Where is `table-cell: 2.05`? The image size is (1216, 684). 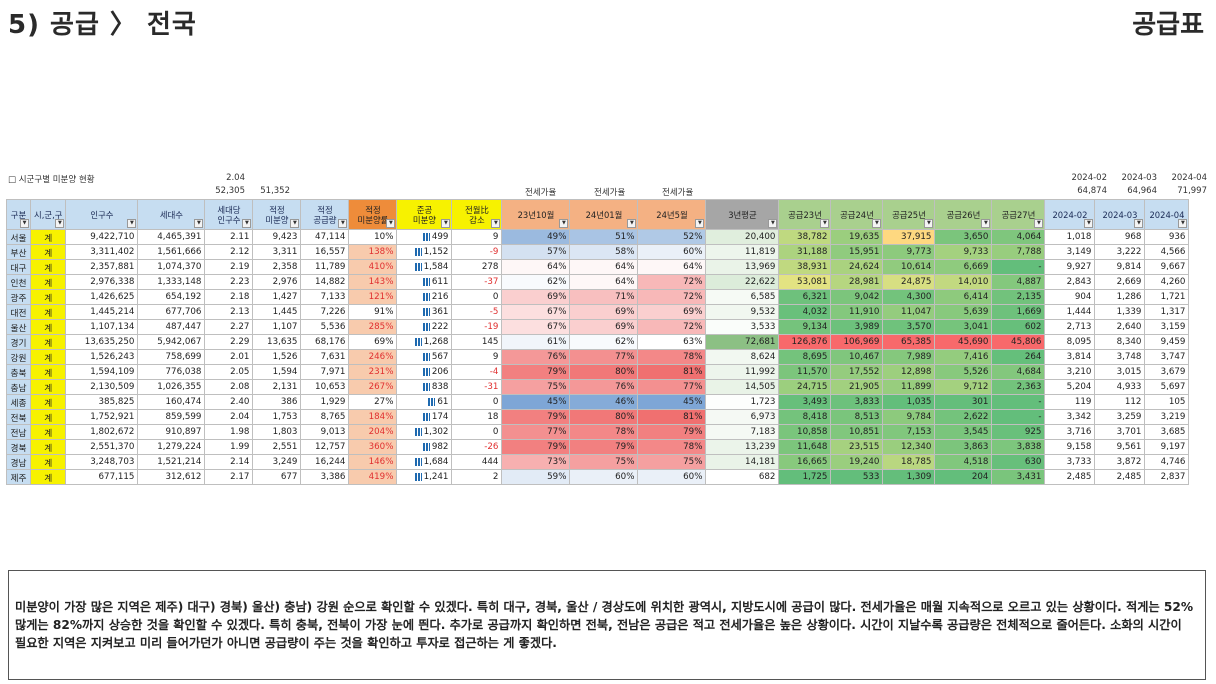
table-cell: 2.05 is located at coordinates (229, 372).